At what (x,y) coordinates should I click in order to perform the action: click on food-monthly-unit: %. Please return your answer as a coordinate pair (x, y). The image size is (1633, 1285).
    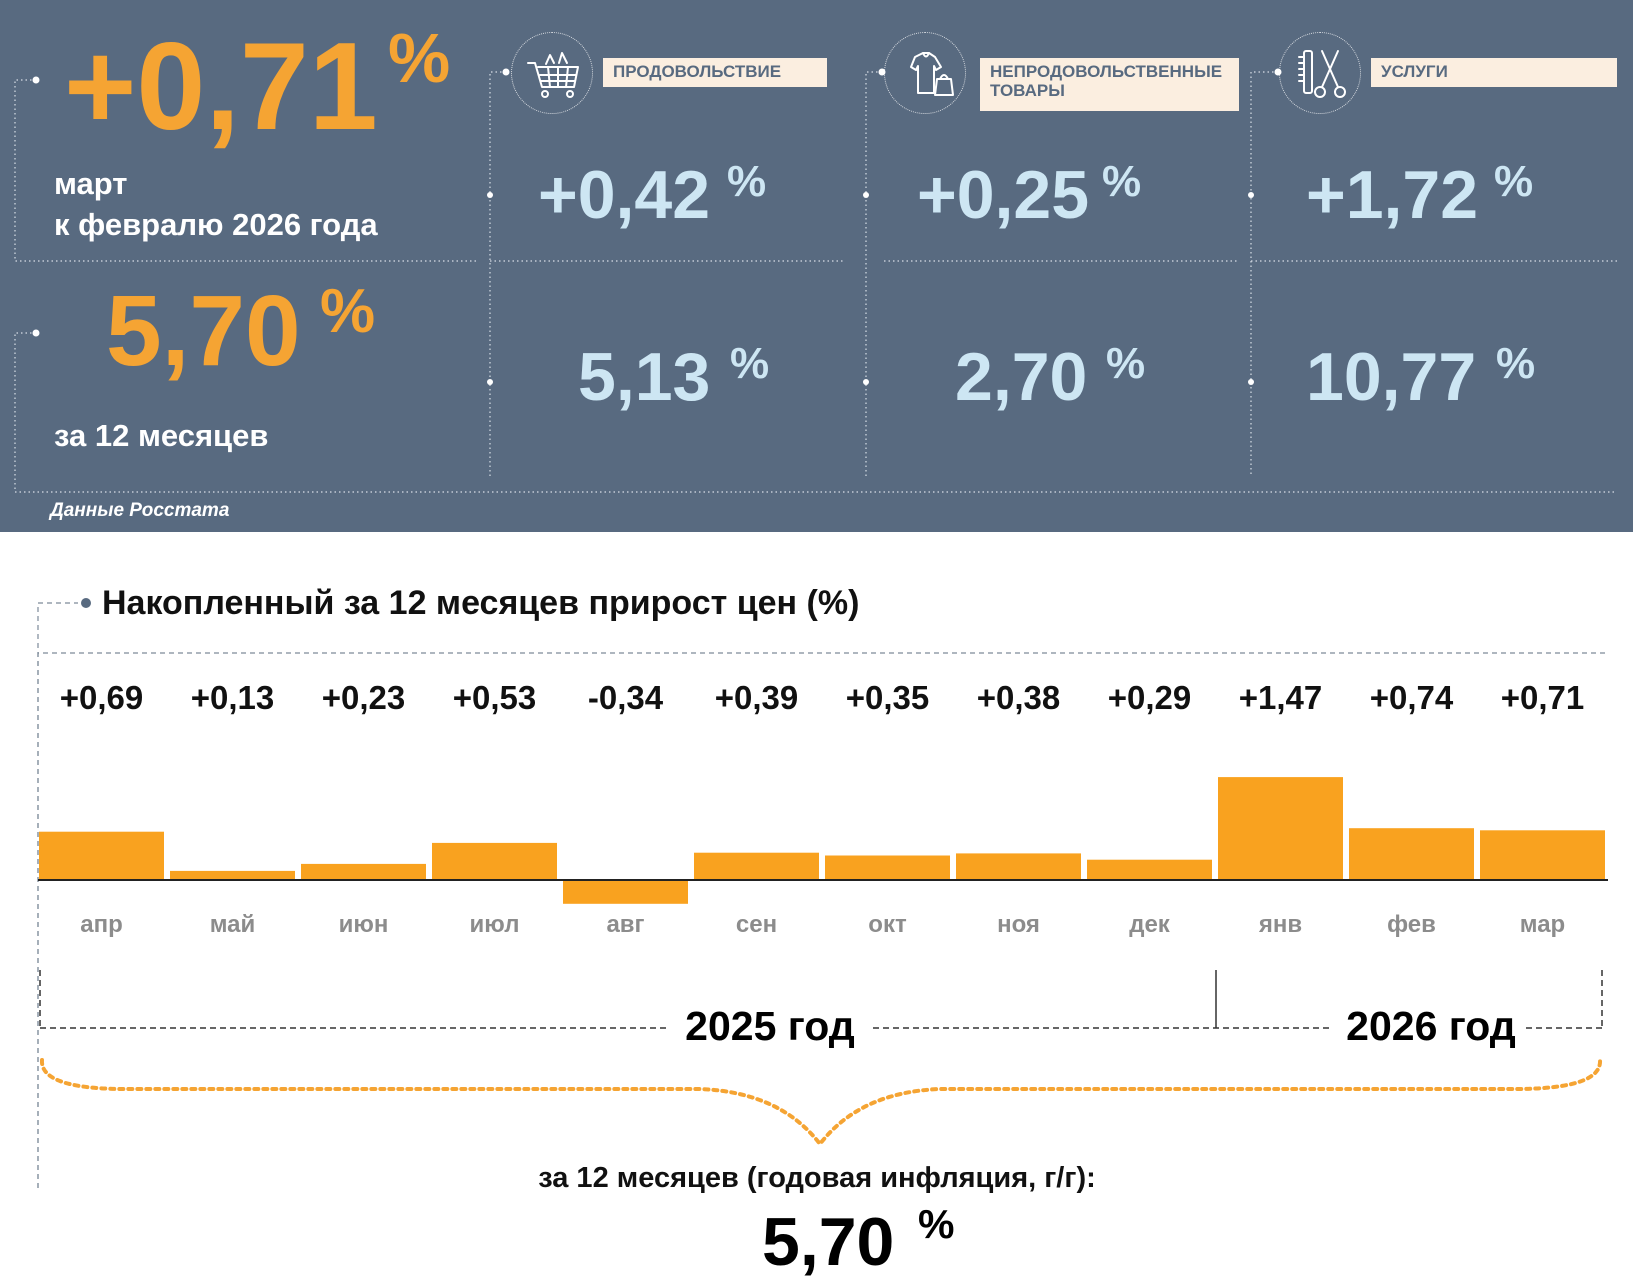
    Looking at the image, I should click on (747, 181).